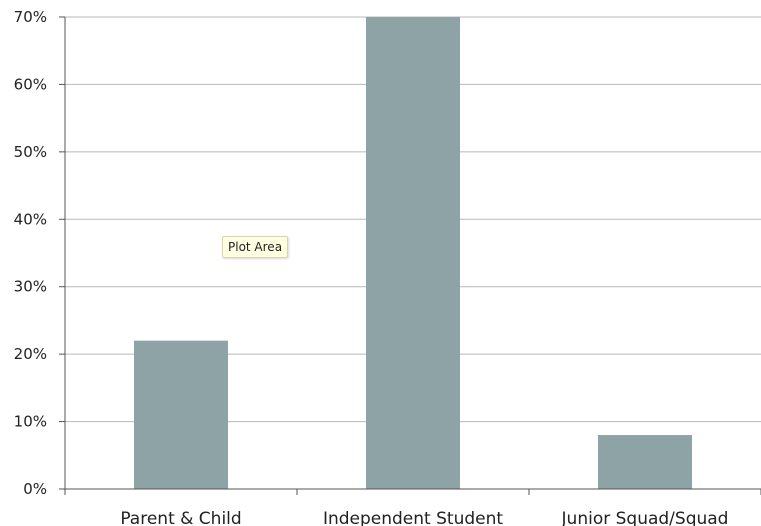 The width and height of the screenshot is (761, 526). I want to click on y-tick-label: 60%, so click(30, 84).